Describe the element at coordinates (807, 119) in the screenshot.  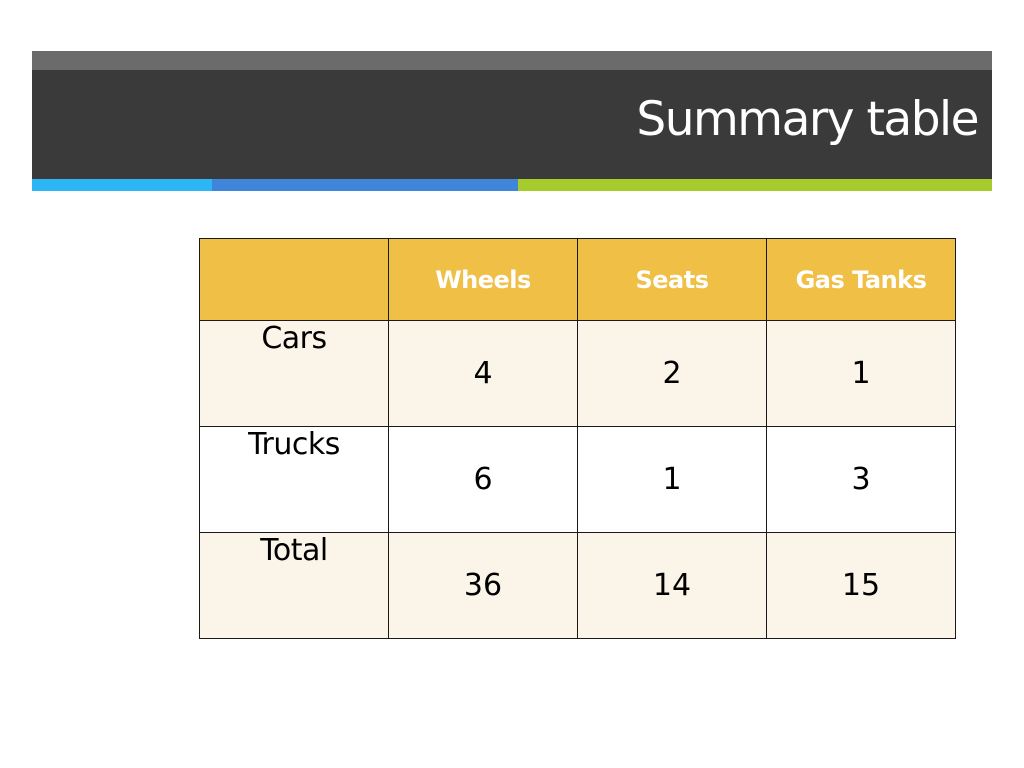
I see `slide-title: Summary table` at that location.